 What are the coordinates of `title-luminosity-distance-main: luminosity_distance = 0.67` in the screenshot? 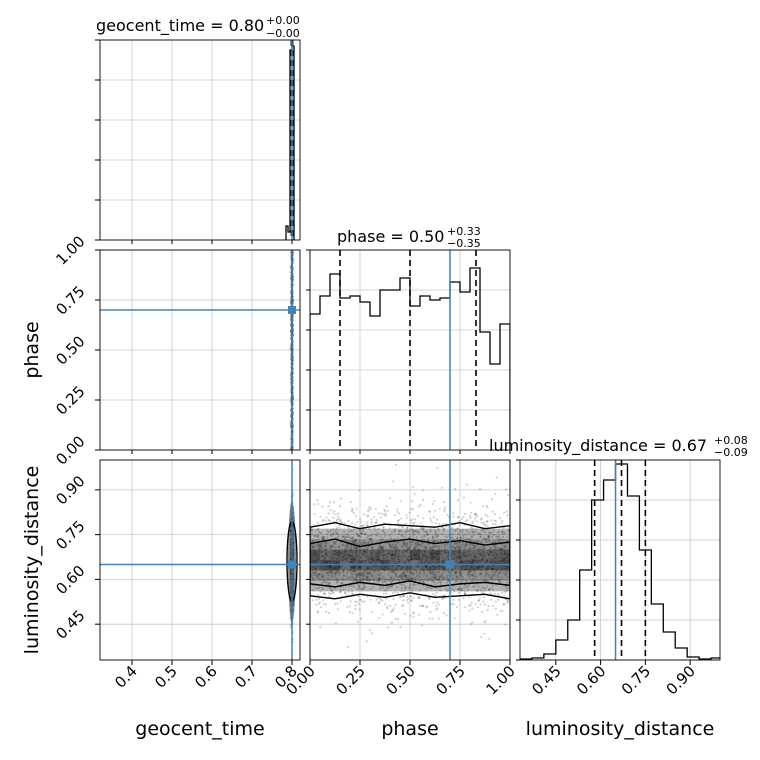 It's located at (598, 446).